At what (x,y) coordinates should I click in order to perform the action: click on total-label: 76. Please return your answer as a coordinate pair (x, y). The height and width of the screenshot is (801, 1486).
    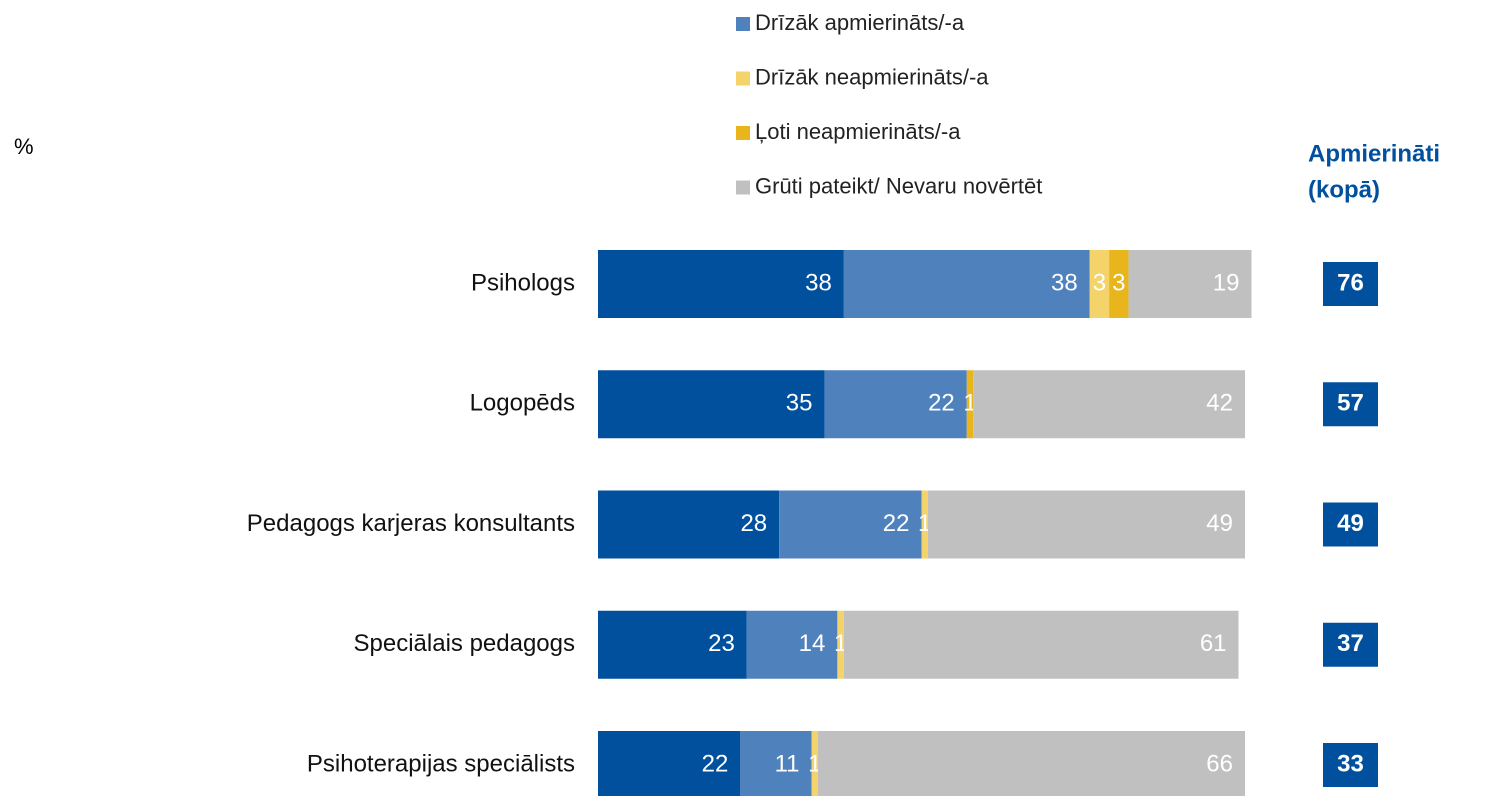
    Looking at the image, I should click on (1350, 282).